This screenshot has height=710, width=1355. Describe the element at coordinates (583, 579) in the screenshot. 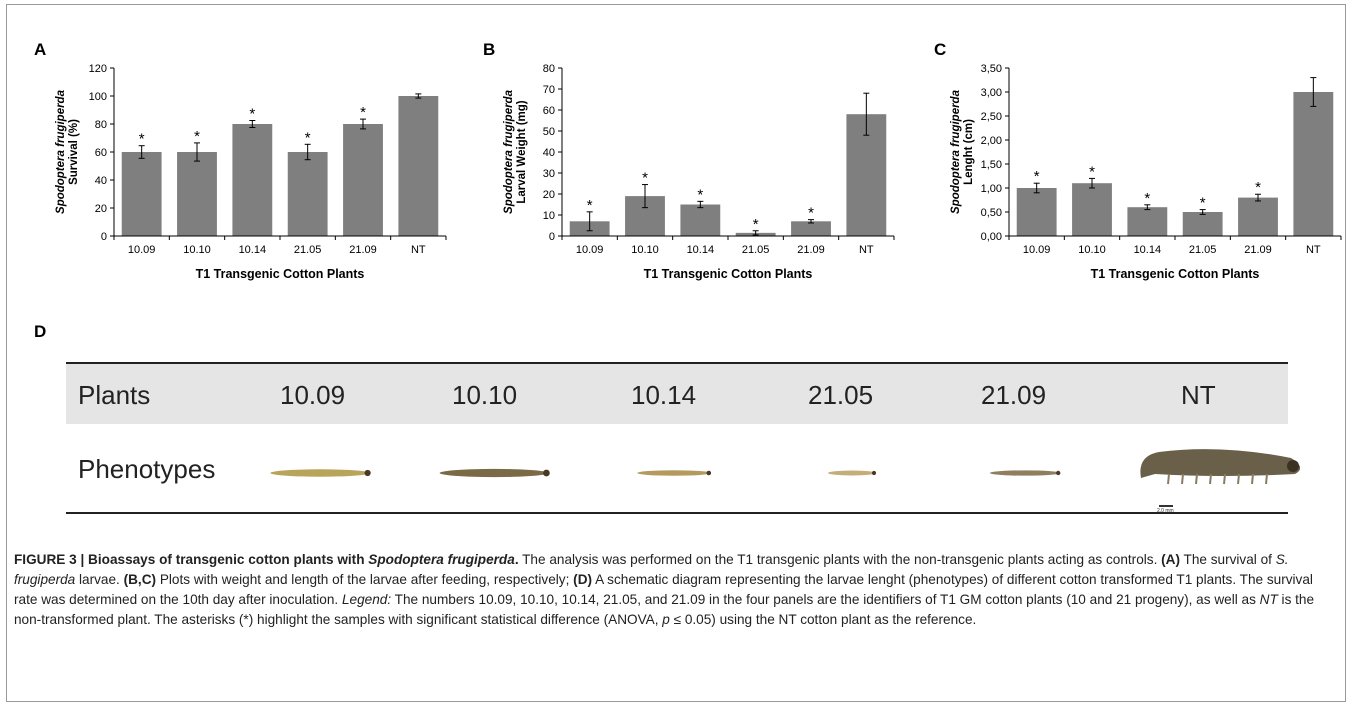

I see `caption-tag-d: (D)` at that location.